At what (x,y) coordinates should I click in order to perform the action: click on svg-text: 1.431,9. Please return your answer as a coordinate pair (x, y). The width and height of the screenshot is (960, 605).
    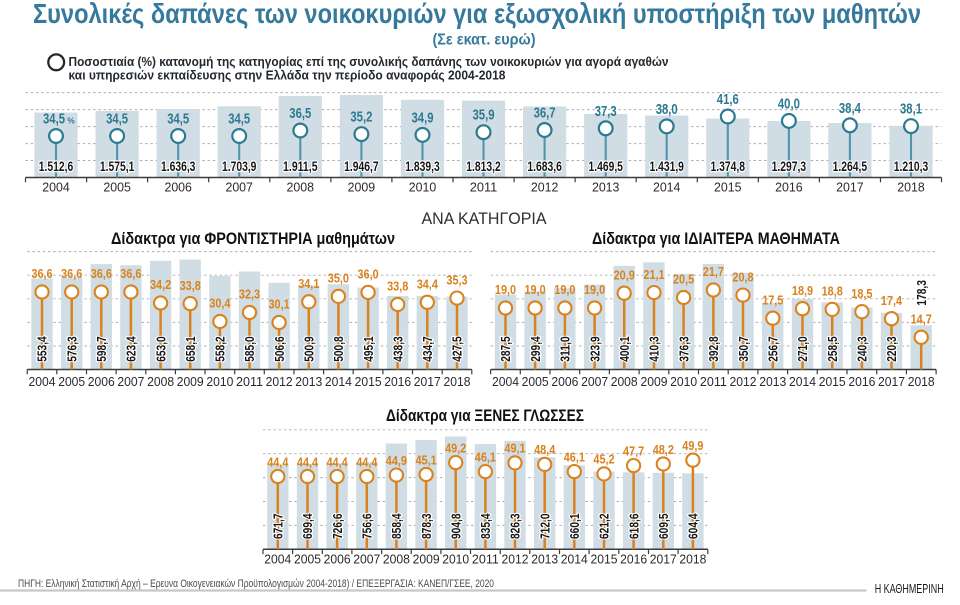
    Looking at the image, I should click on (666, 166).